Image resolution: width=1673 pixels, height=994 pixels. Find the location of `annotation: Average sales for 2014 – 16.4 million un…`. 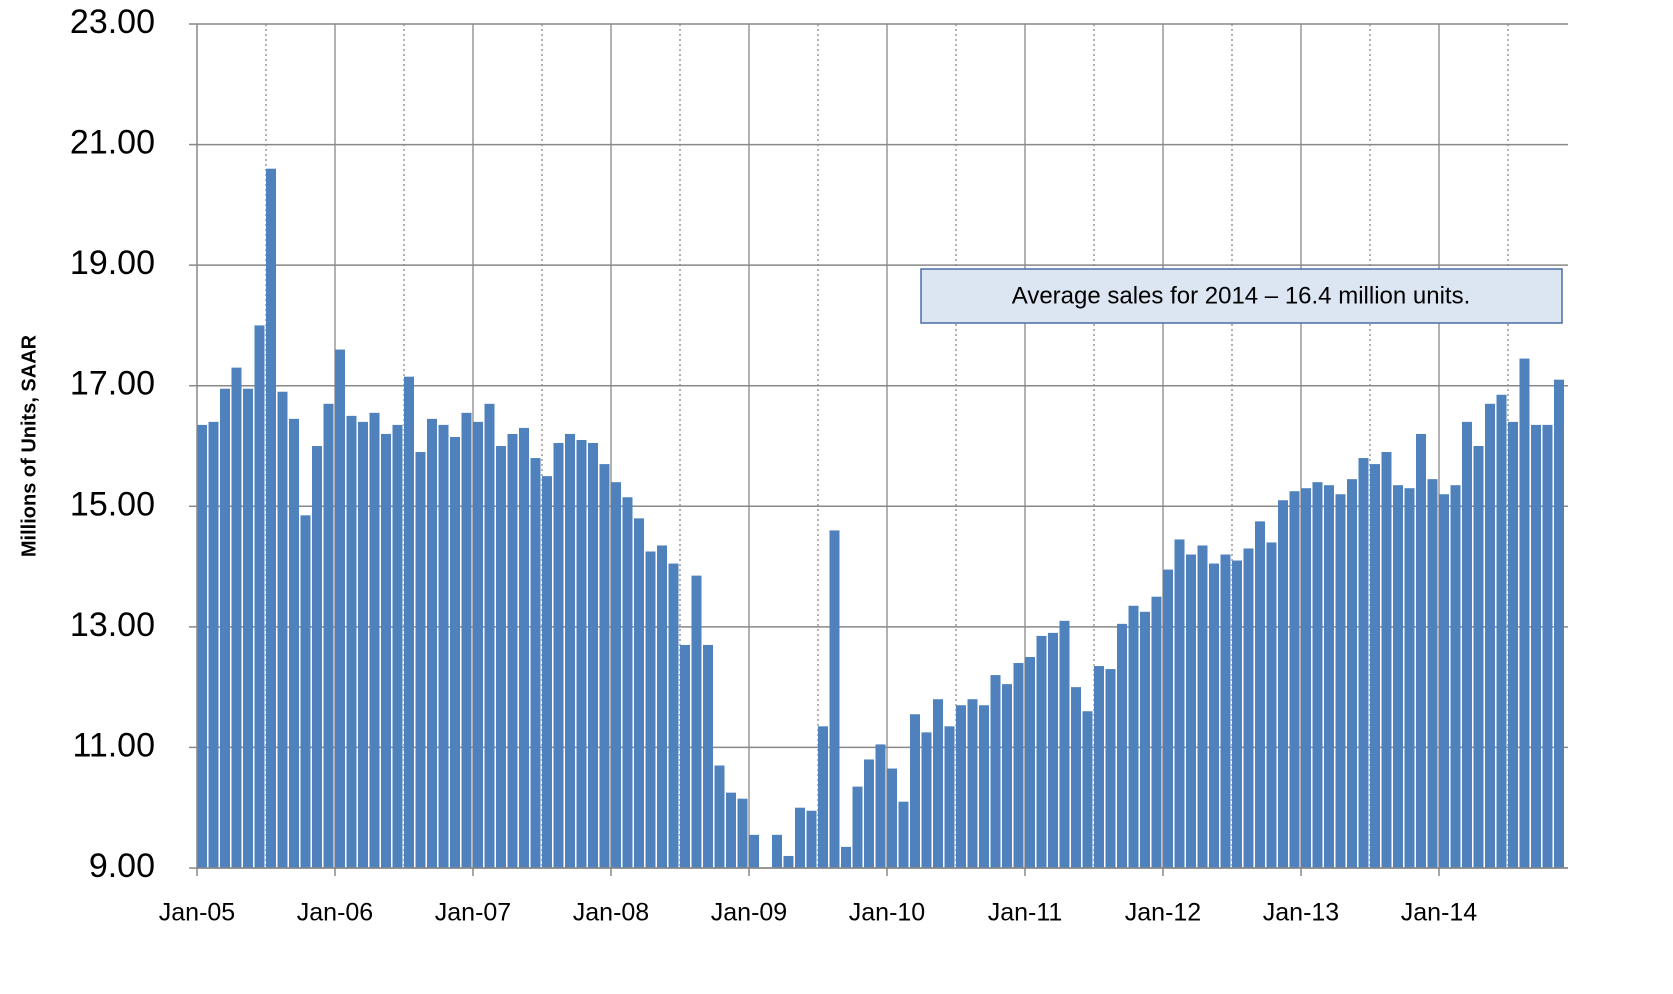

annotation: Average sales for 2014 – 16.4 million un… is located at coordinates (1241, 295).